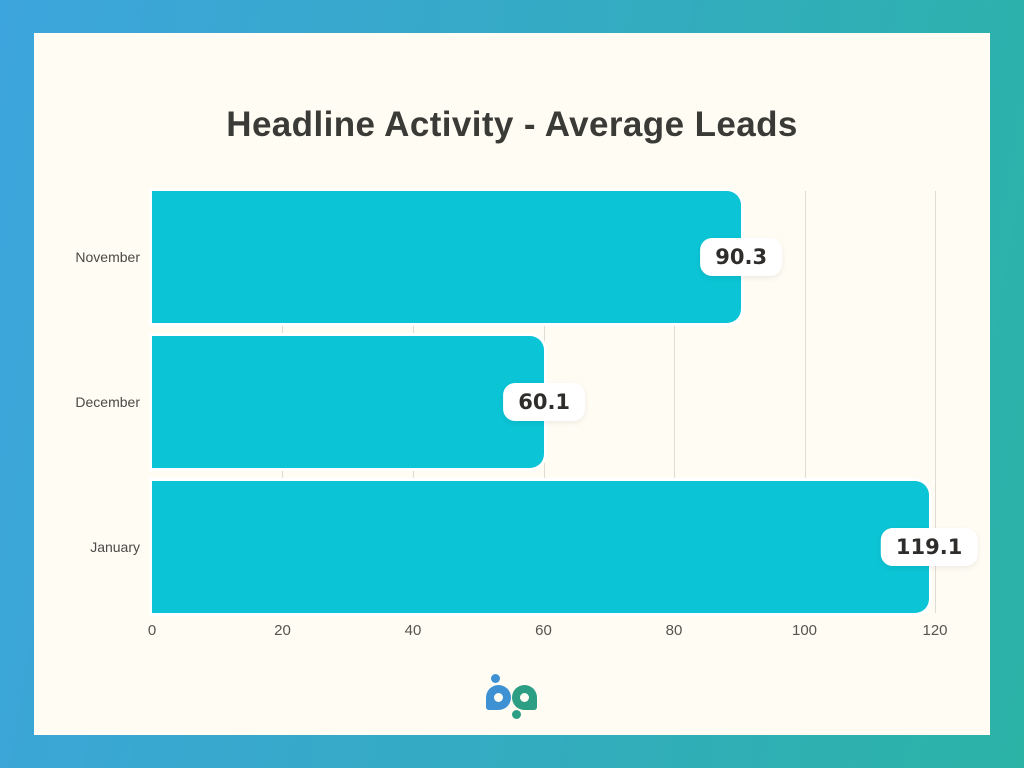 This screenshot has height=768, width=1024. I want to click on category-label: December, so click(107, 402).